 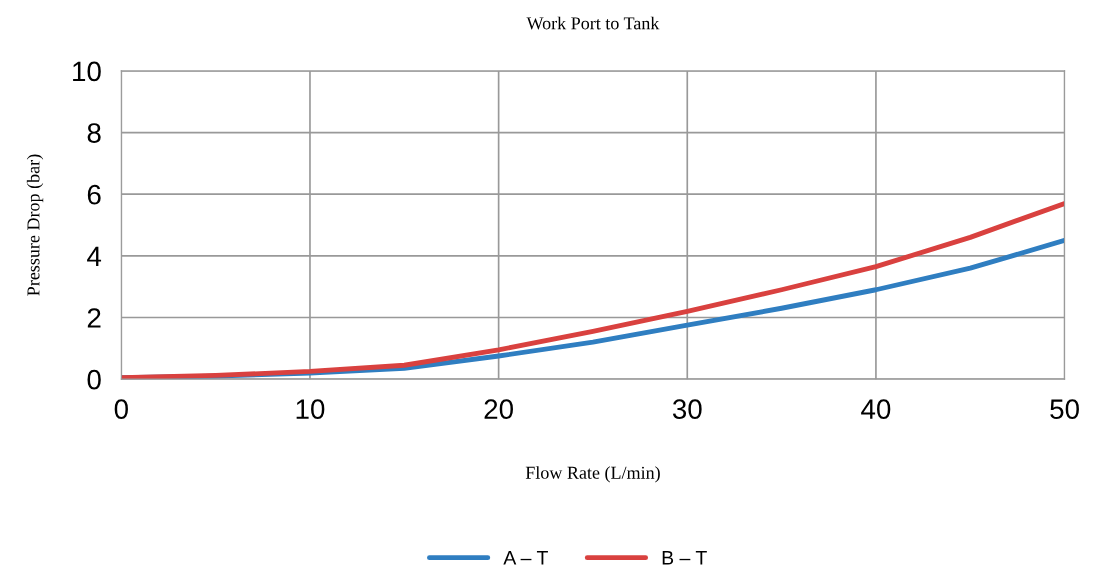 What do you see at coordinates (498, 409) in the screenshot?
I see `x-tick-label: 20` at bounding box center [498, 409].